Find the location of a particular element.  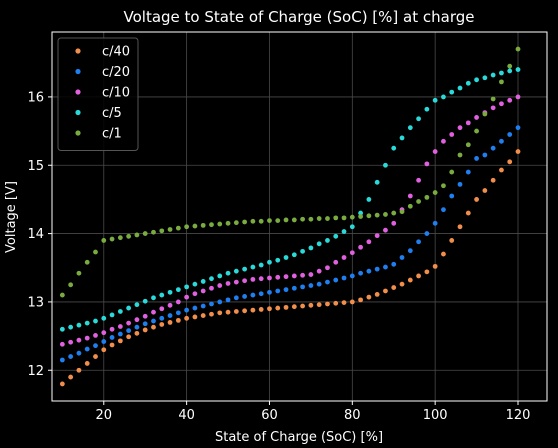

y-tick-label: 15 is located at coordinates (35, 166).